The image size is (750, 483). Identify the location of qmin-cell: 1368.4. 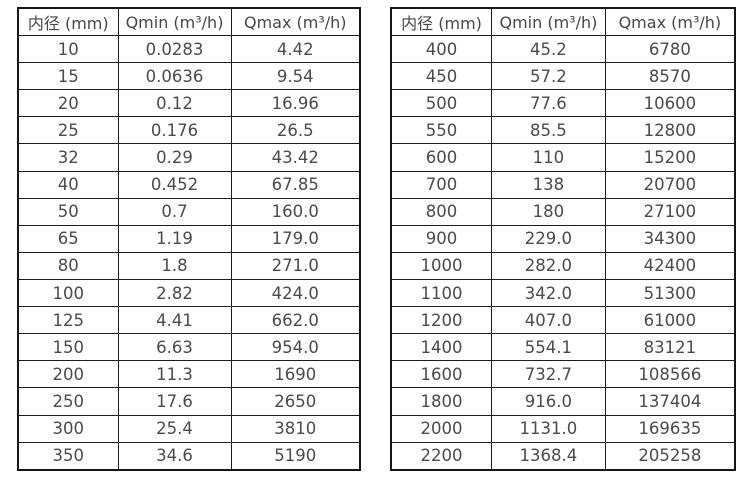
(548, 456).